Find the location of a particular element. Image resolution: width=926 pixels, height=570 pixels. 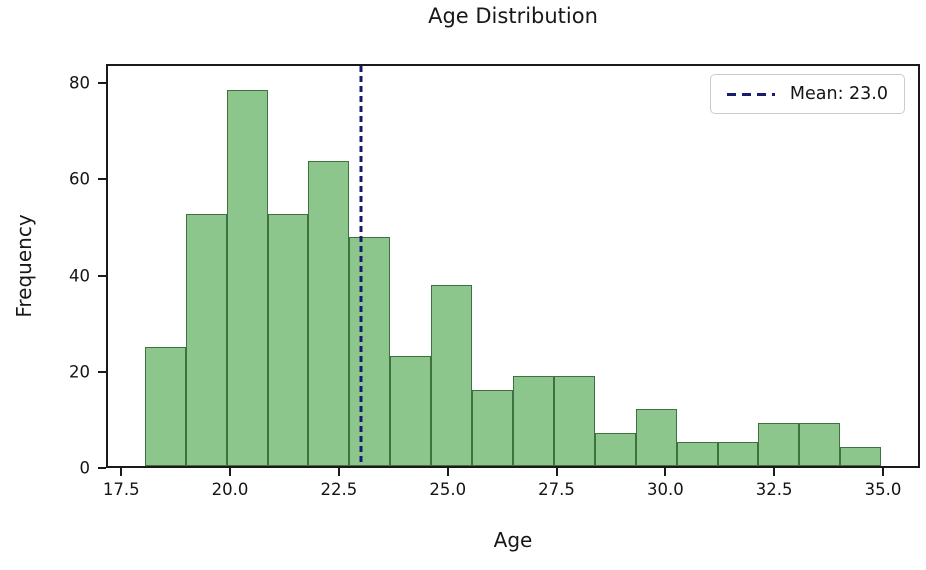

legend-label: Mean: 23.0 is located at coordinates (838, 94).